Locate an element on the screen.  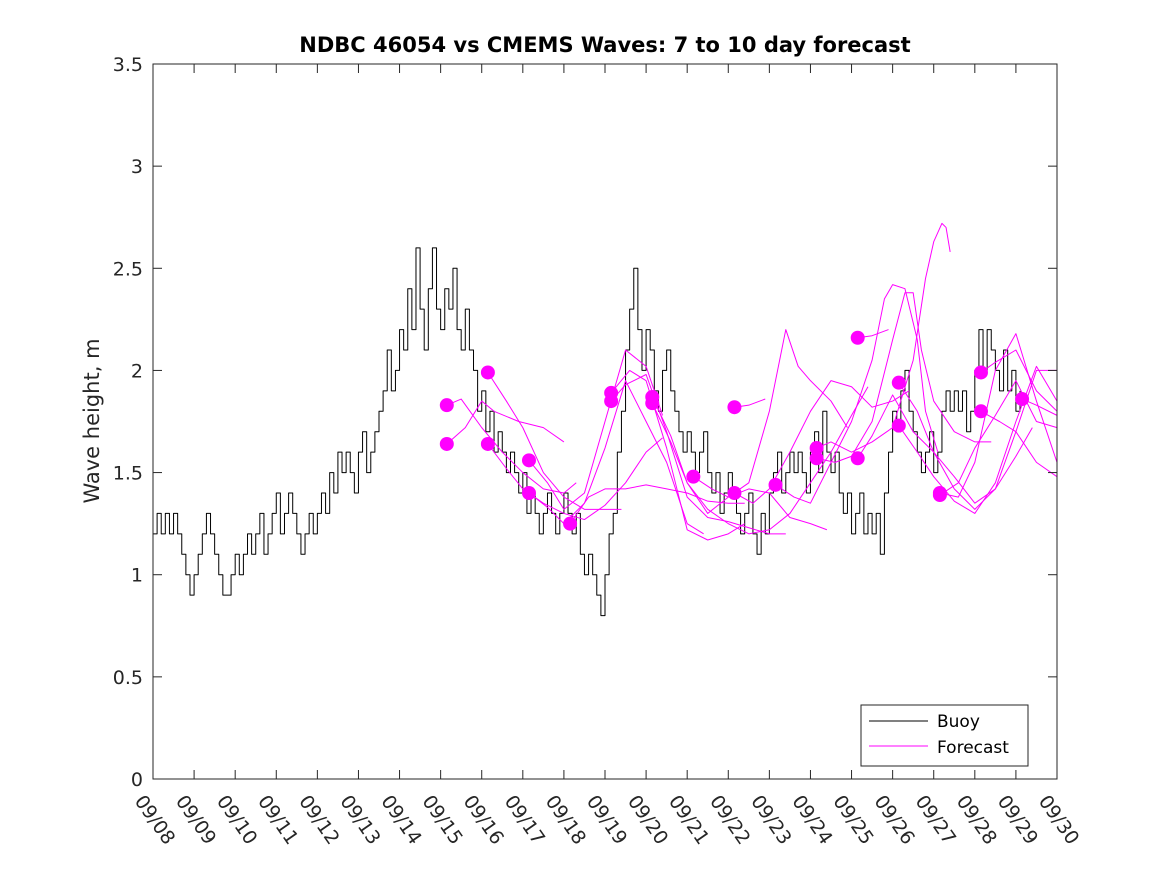
y-tick-label: 3.5 is located at coordinates (128, 65).